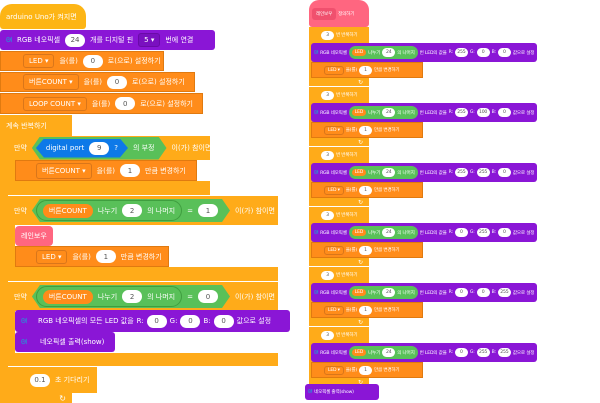  I want to click on set-button-count-block: 버튼COUNT ▾ 을(를) 0 로(으로) 설정하기, so click(97, 82).